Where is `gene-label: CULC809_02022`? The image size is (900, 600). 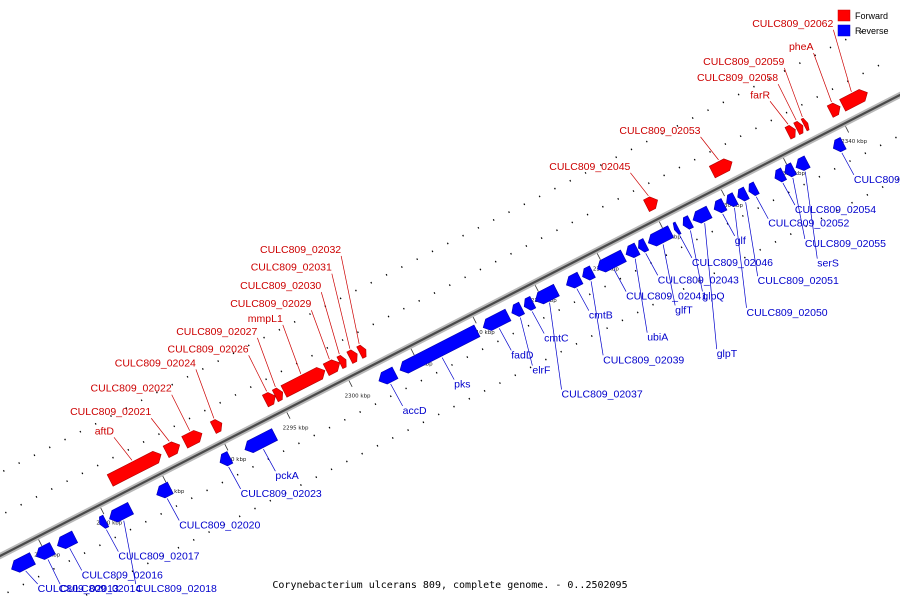 gene-label: CULC809_02022 is located at coordinates (131, 389).